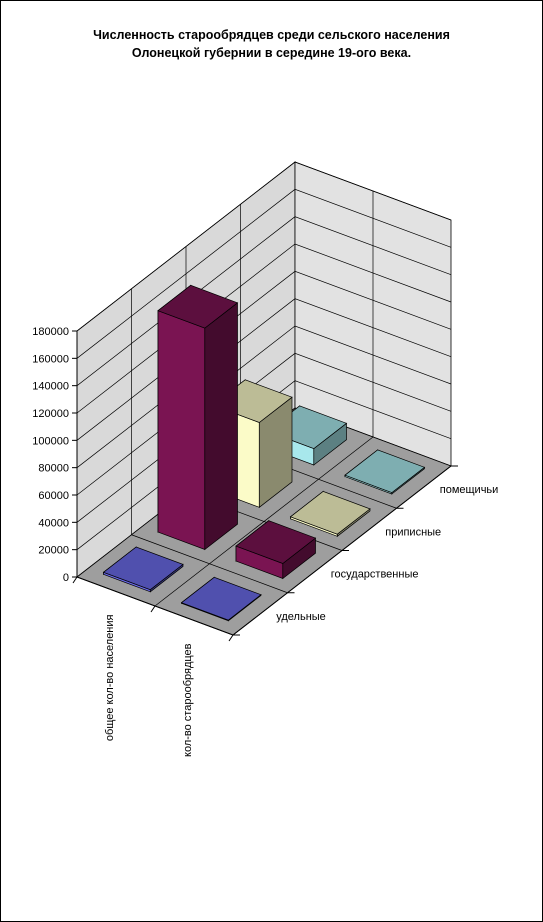 This screenshot has width=543, height=922. I want to click on bar-right-face, so click(221, 426).